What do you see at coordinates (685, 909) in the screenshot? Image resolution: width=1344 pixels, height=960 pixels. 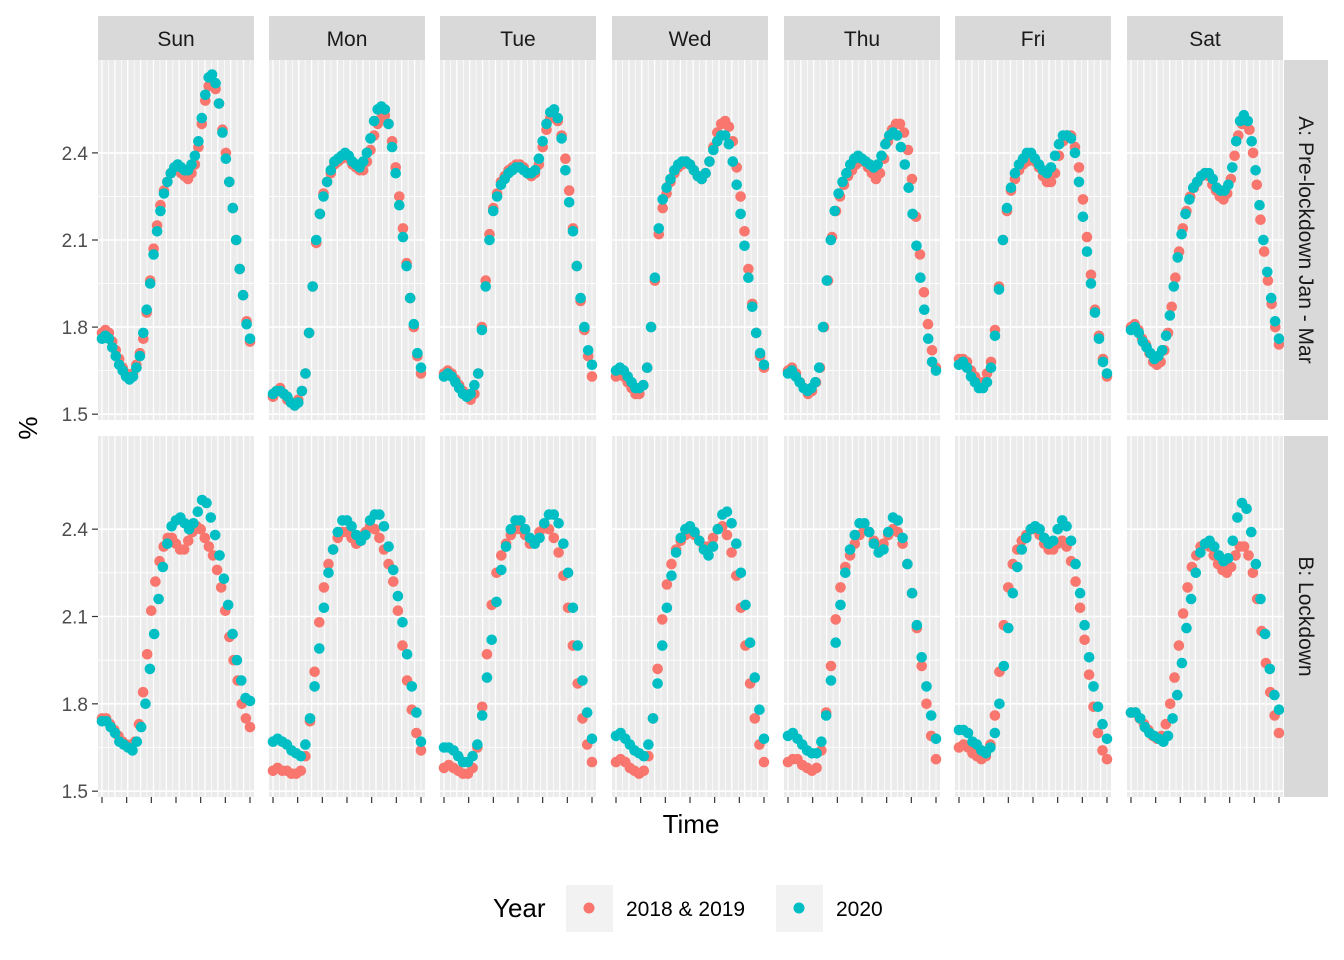 I see `legend-label-2018-2019: 2018 & 2019` at bounding box center [685, 909].